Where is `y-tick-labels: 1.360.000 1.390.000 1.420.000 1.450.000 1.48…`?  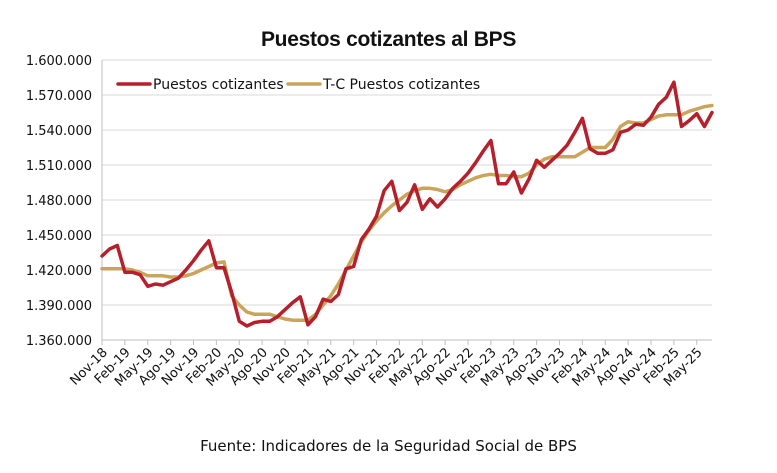 y-tick-labels: 1.360.000 1.390.000 1.420.000 1.450.000 1.48… is located at coordinates (59, 201).